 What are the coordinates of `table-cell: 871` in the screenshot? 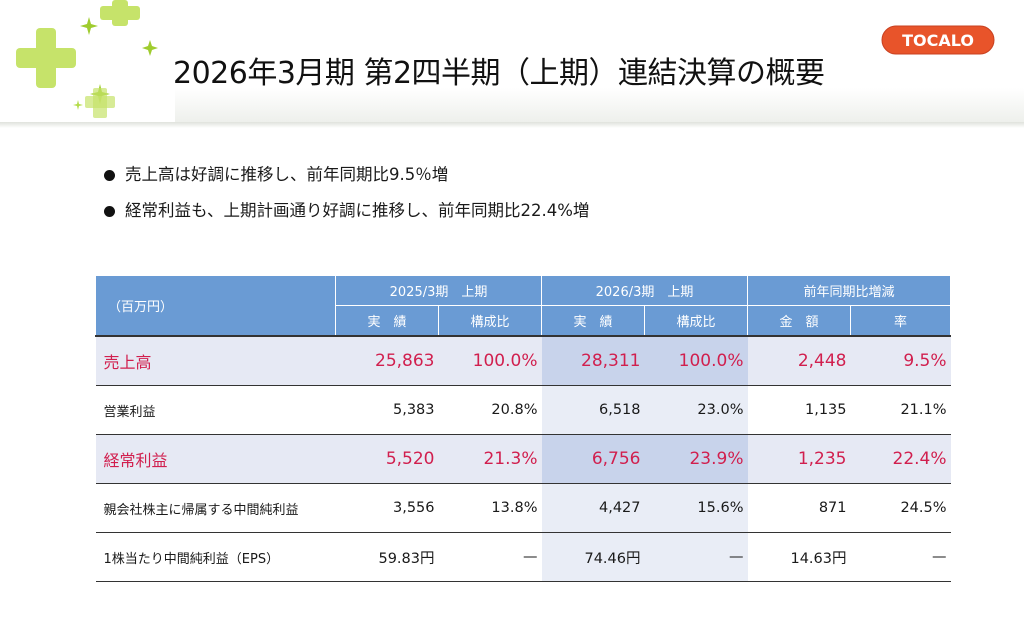 It's located at (799, 508).